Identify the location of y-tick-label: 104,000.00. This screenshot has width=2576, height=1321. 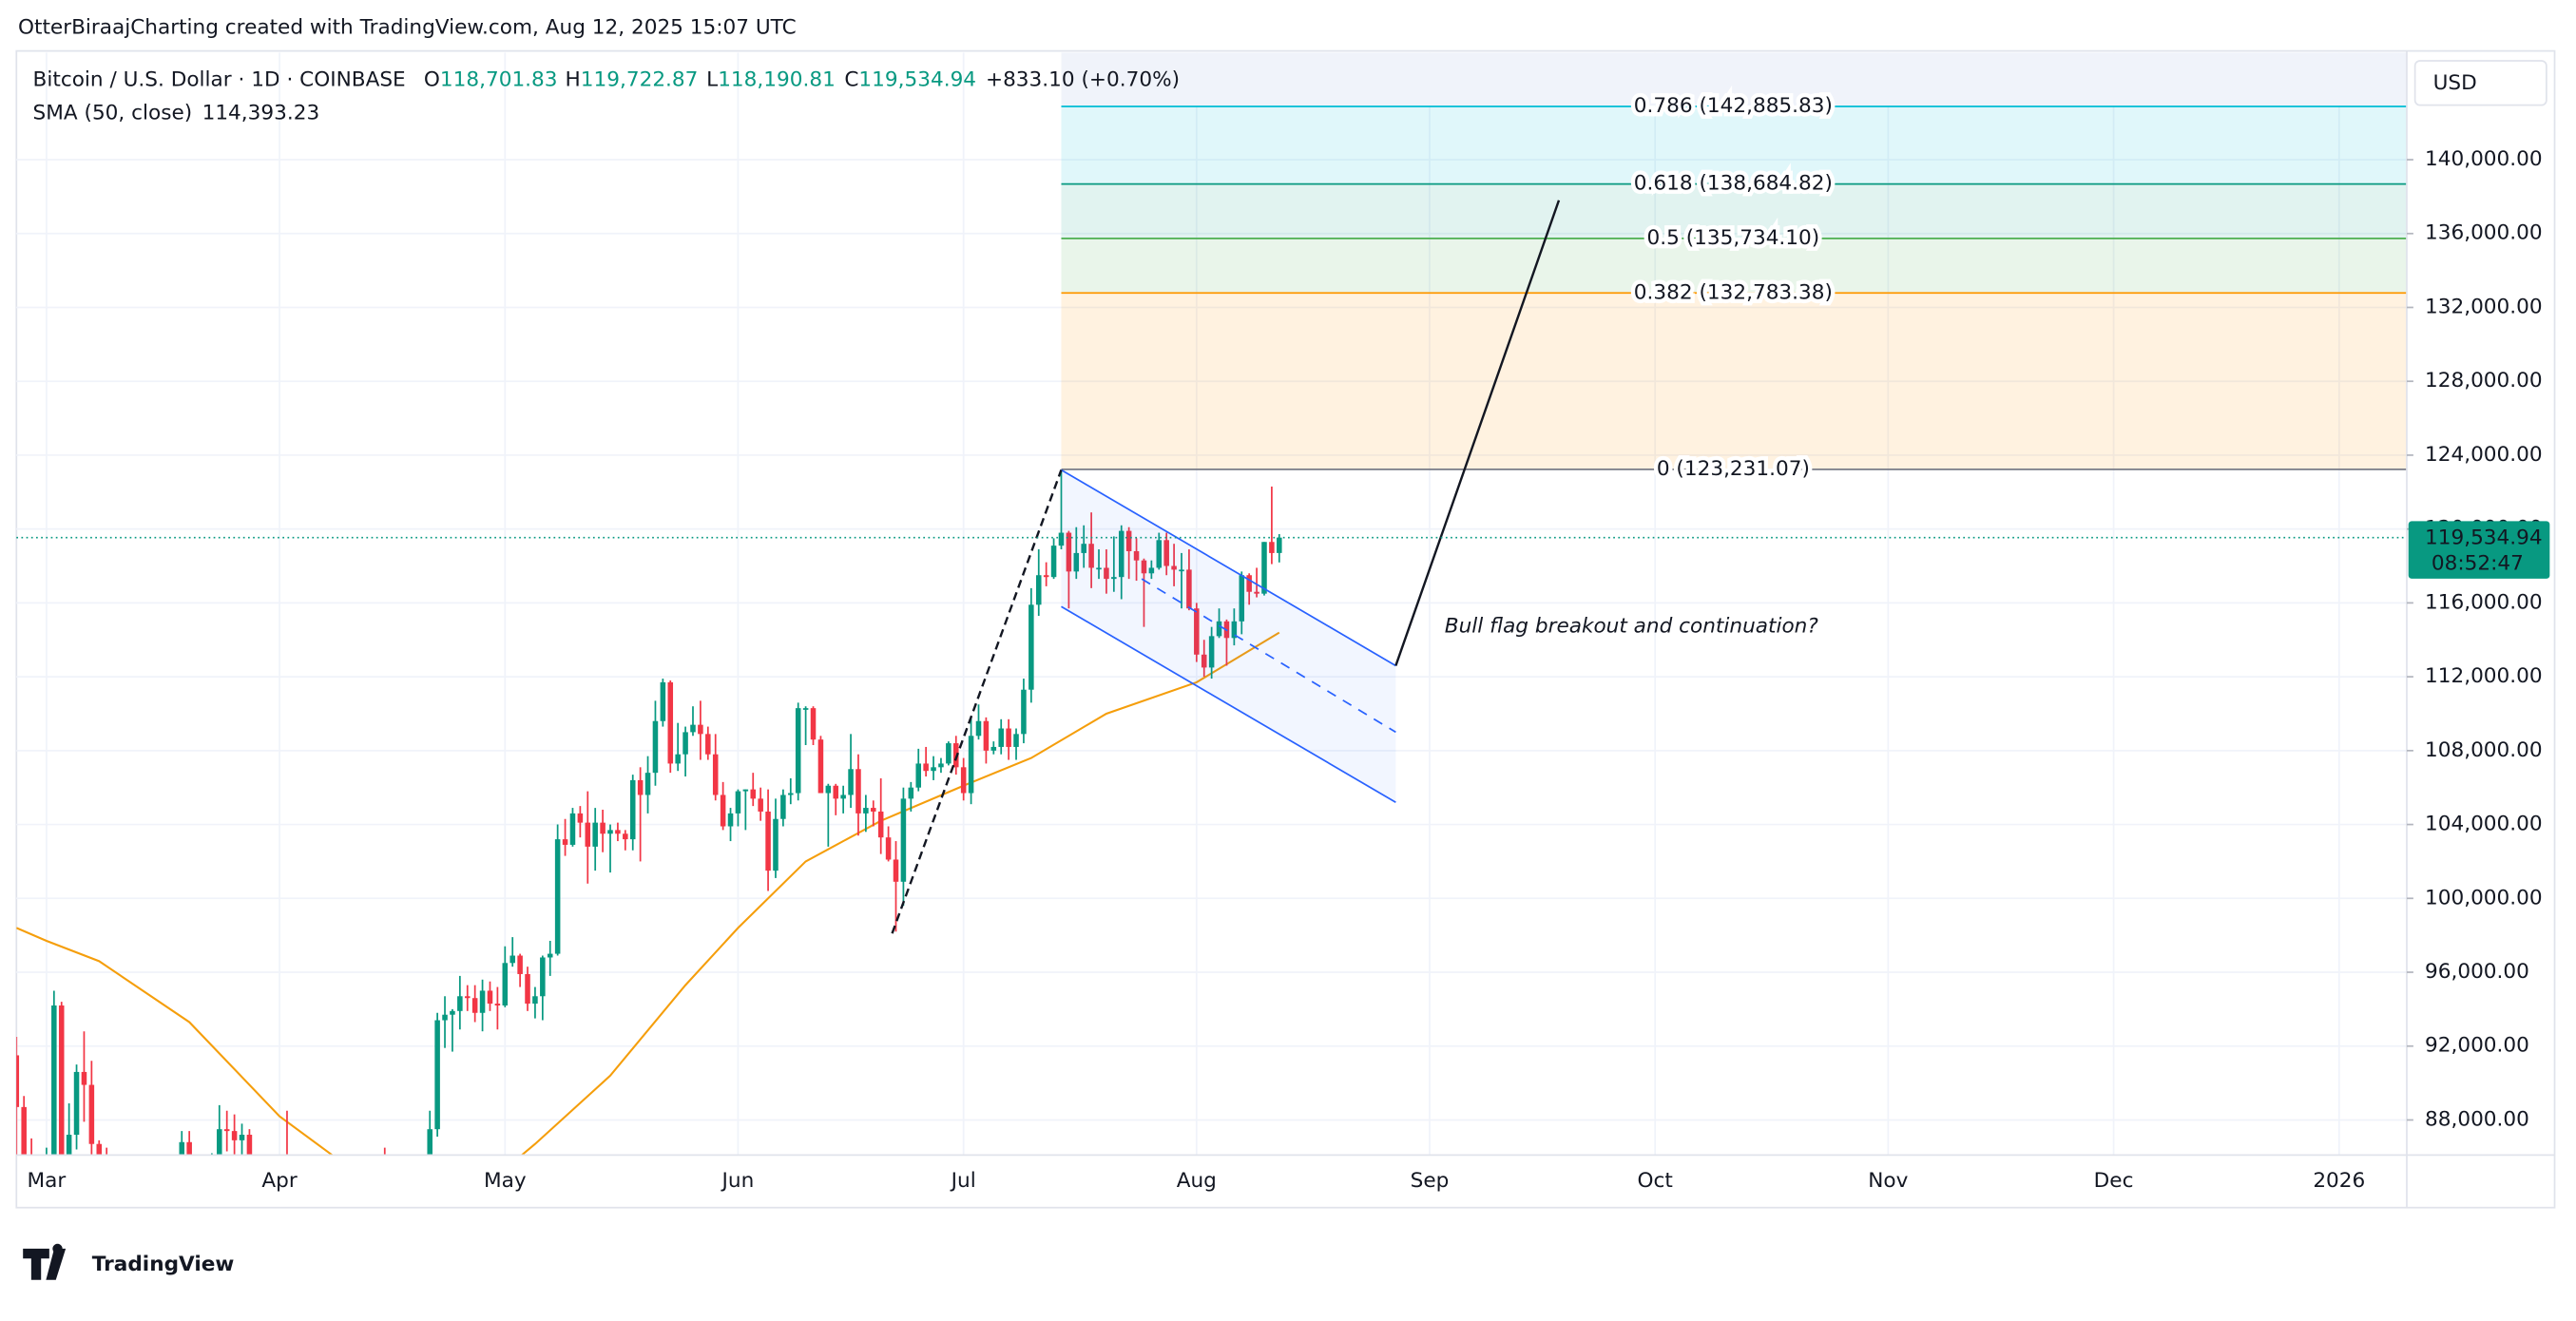
(2484, 824).